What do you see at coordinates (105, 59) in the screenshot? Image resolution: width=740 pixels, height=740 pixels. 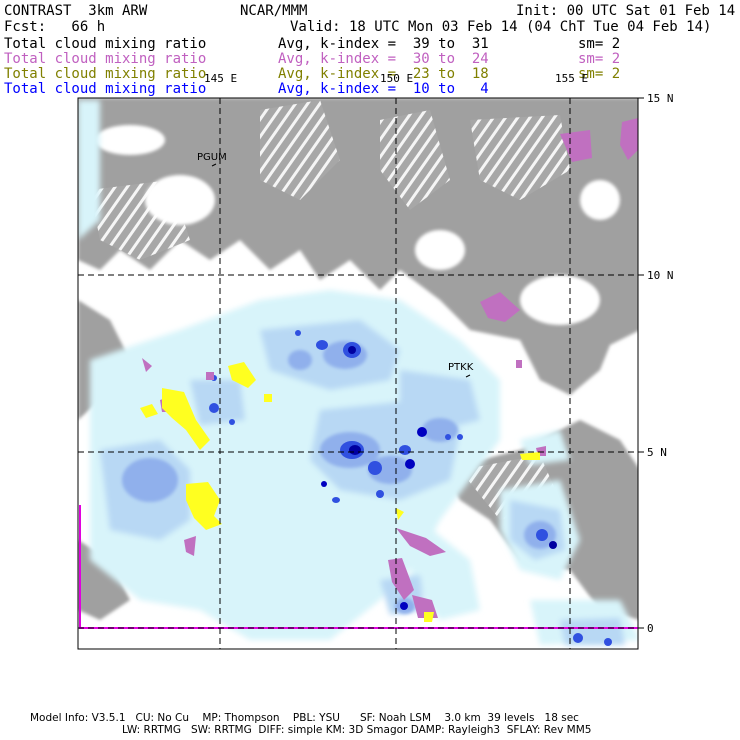 I see `field-2-name: Total cloud mixing ratio` at bounding box center [105, 59].